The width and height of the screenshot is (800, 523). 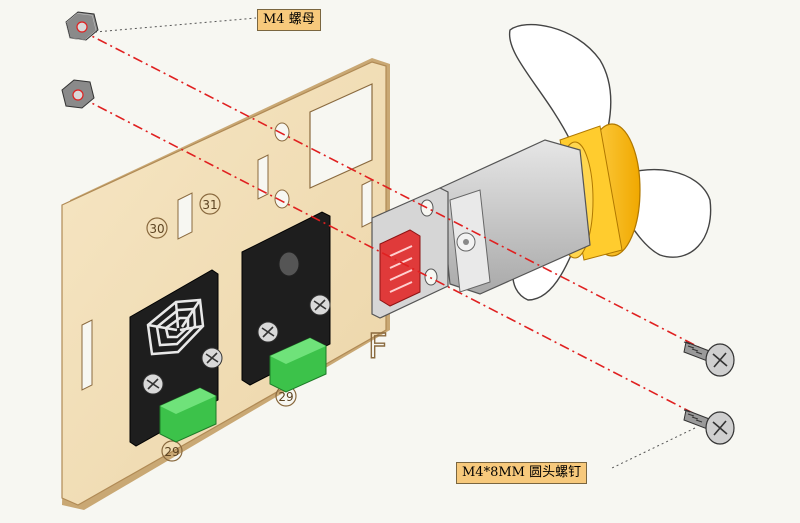 I want to click on board-mark-29-left: 29, so click(x=172, y=451).